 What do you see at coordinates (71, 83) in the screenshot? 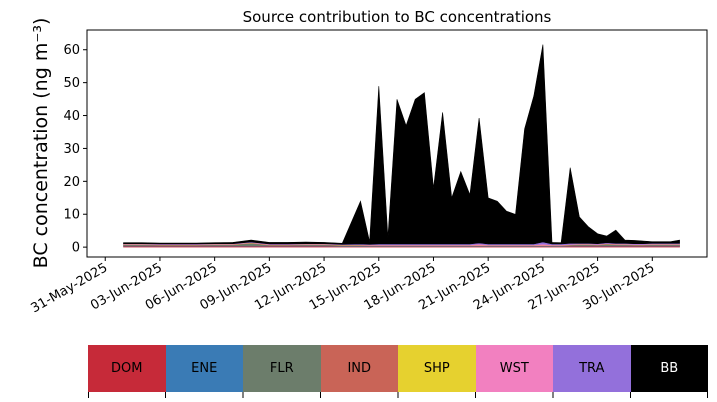
I see `y-tick-label: 50` at bounding box center [71, 83].